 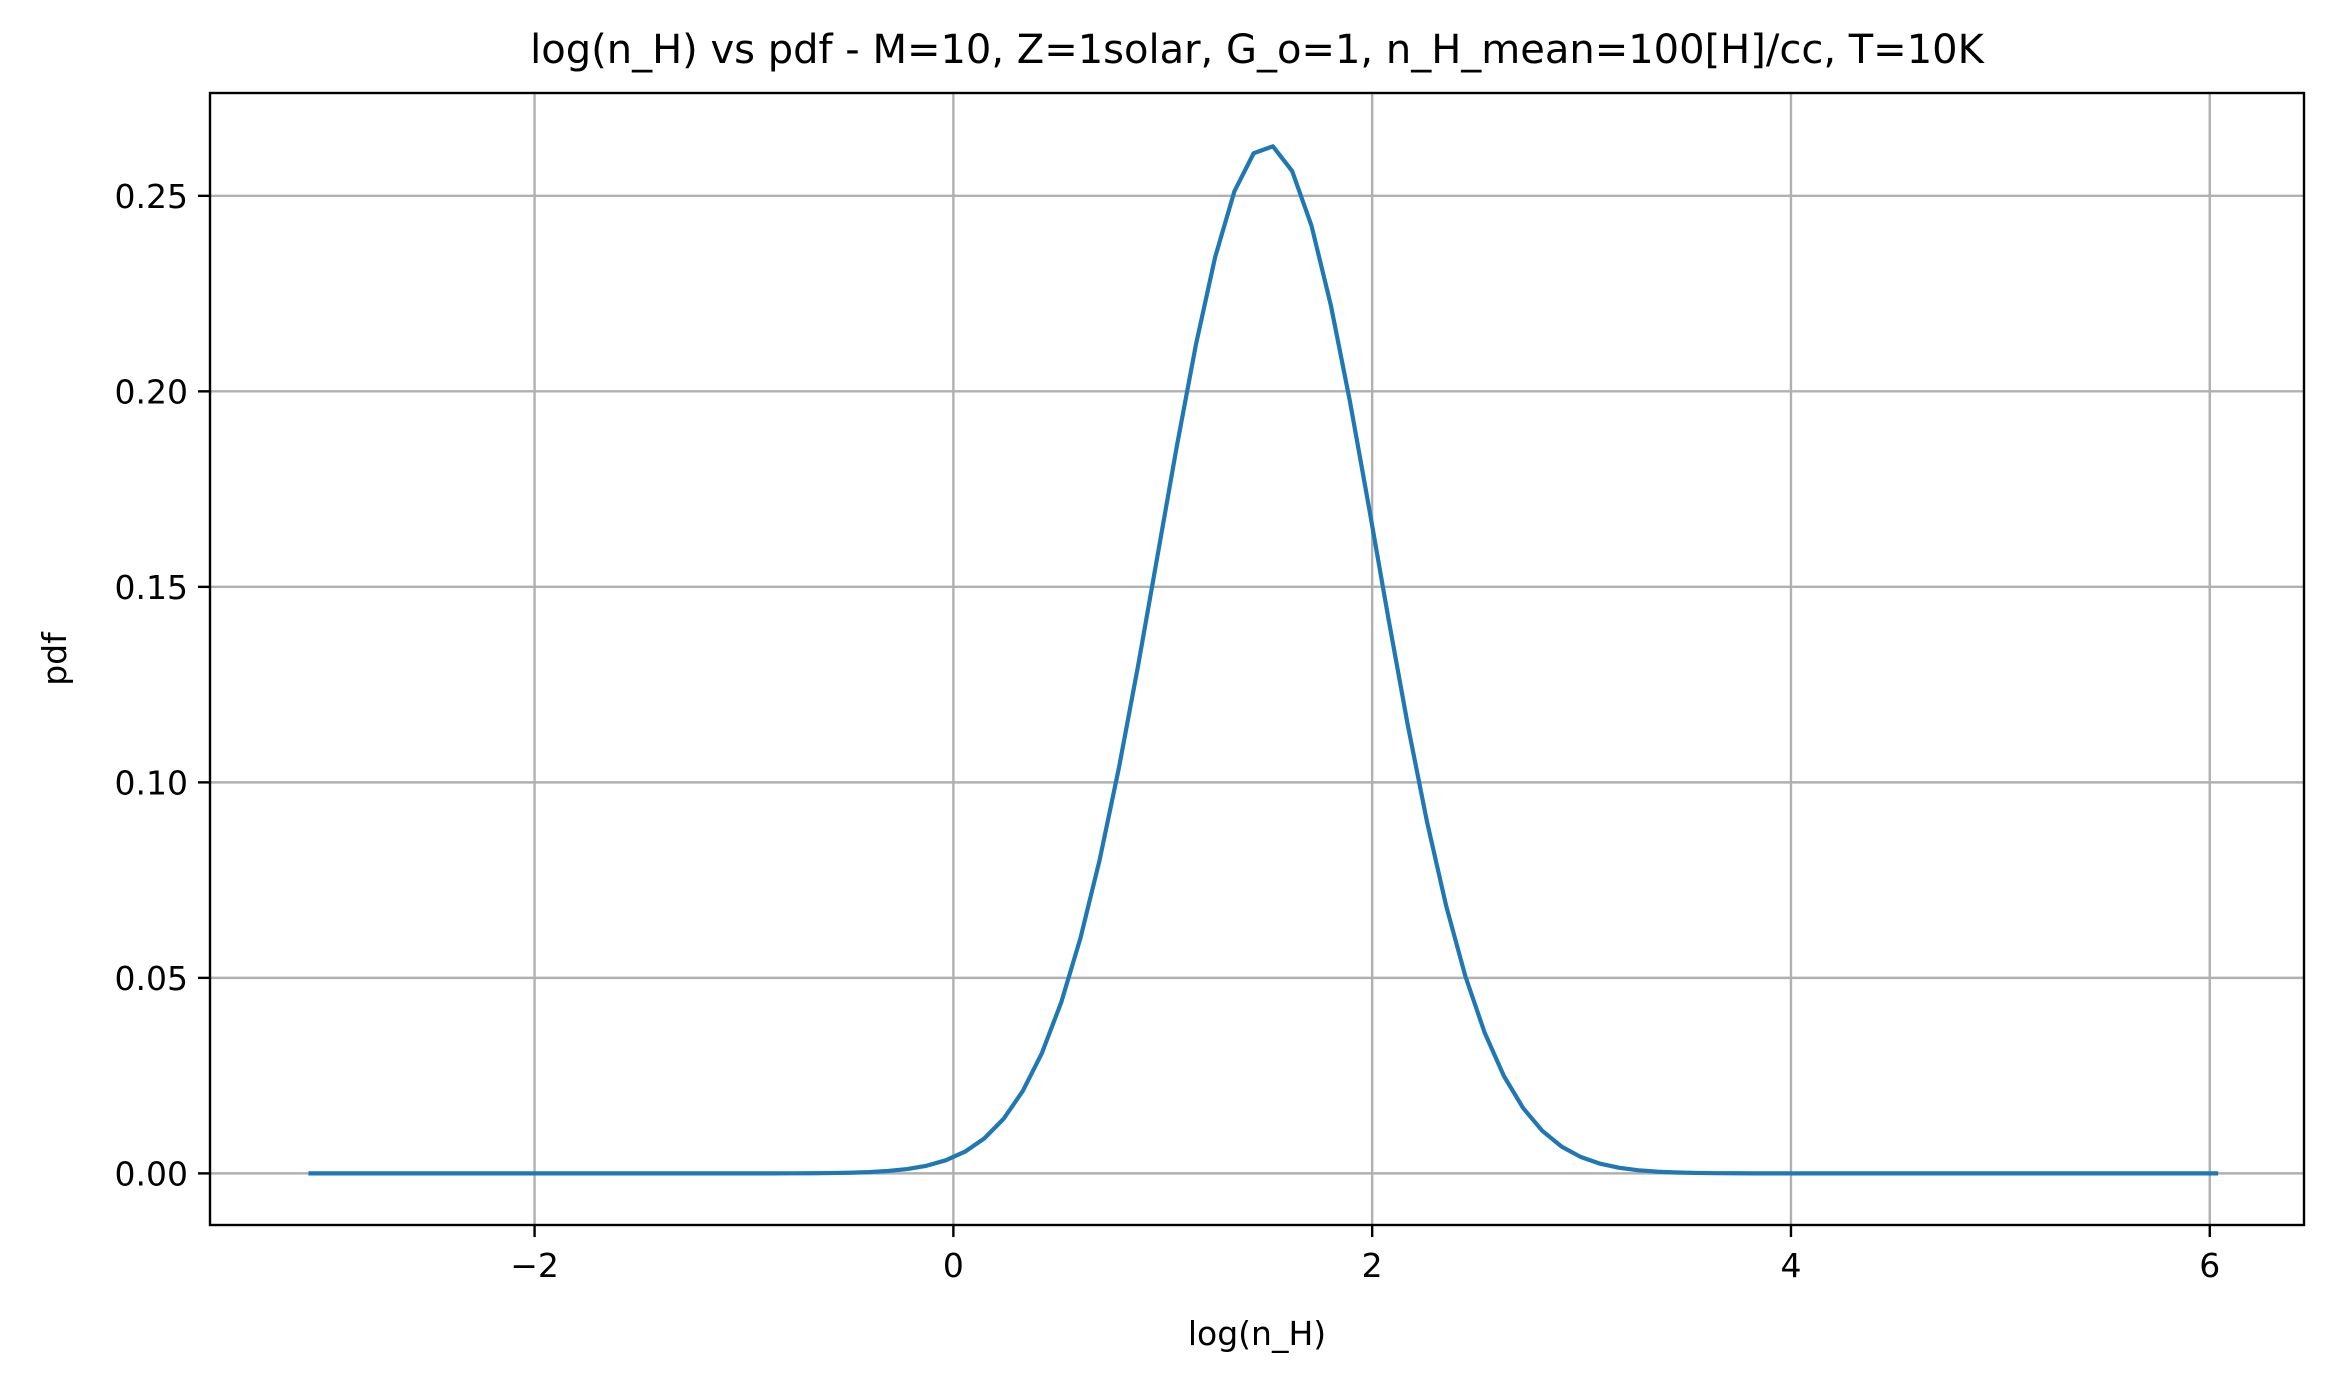 I want to click on y-tick-label: 0.25, so click(x=151, y=196).